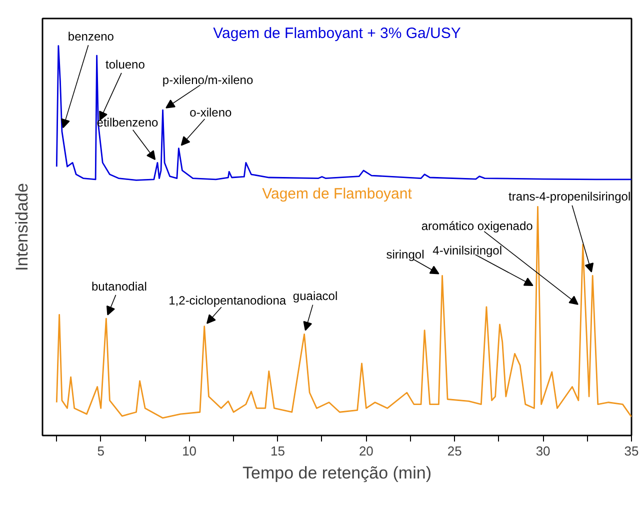 The height and width of the screenshot is (512, 641). What do you see at coordinates (227, 300) in the screenshot?
I see `annotation: 1,2-ciclopentanodiona` at bounding box center [227, 300].